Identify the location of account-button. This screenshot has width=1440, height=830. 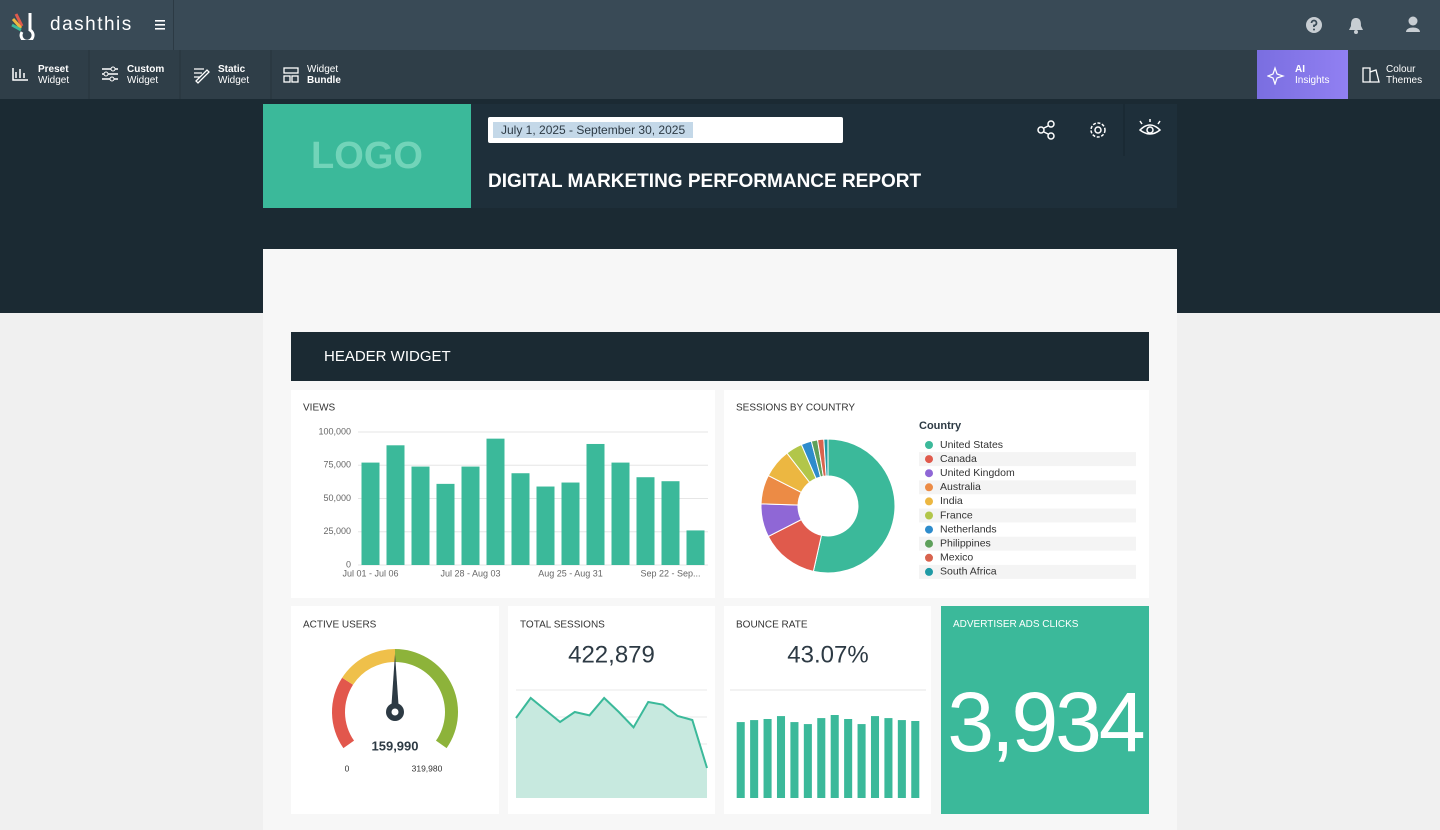
(1413, 21).